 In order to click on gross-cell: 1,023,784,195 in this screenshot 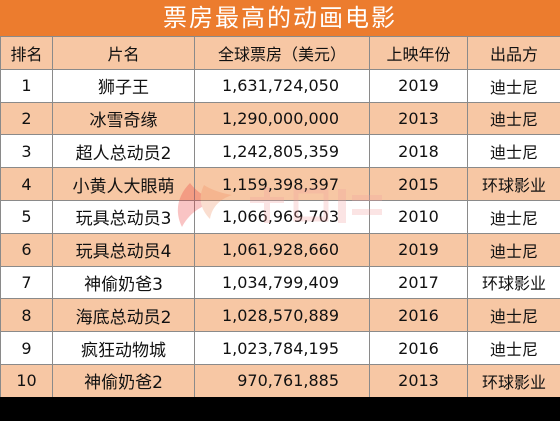, I will do `click(282, 348)`.